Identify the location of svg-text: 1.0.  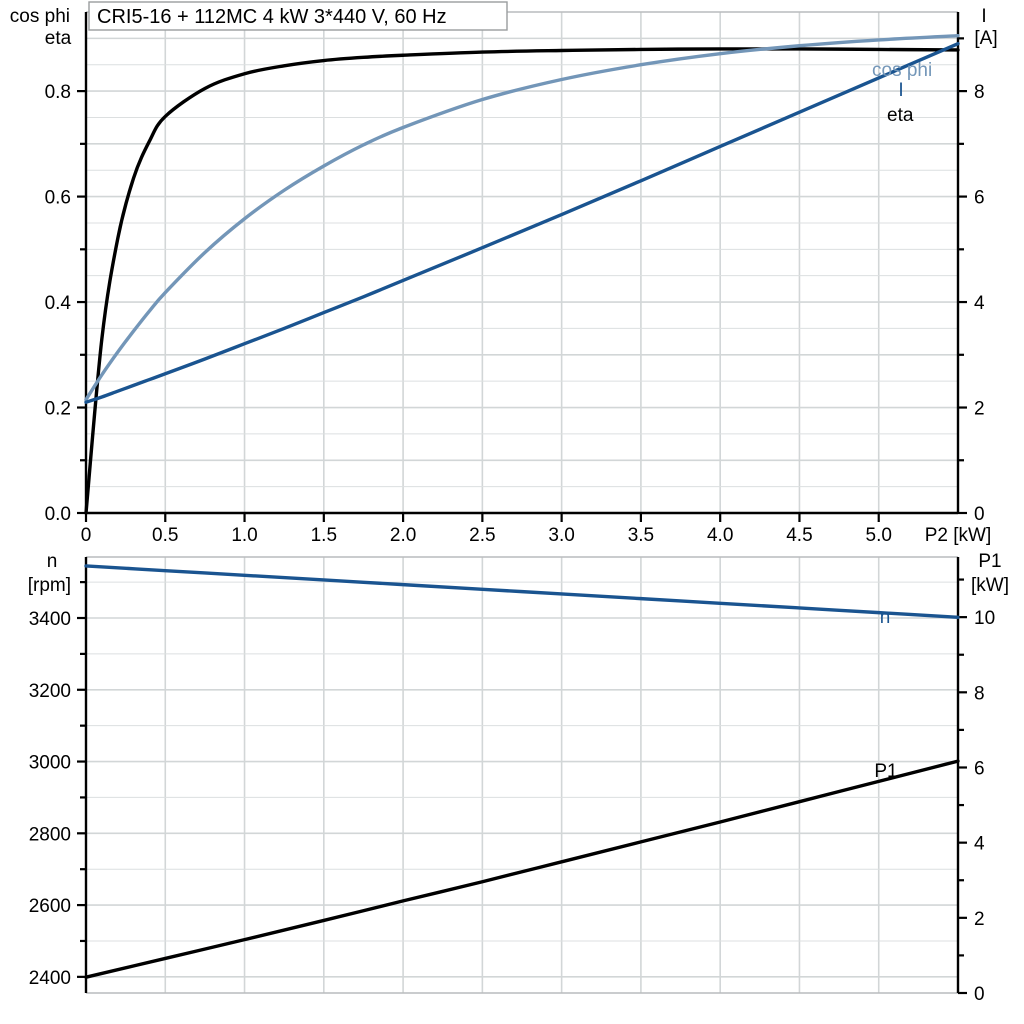
(244, 535).